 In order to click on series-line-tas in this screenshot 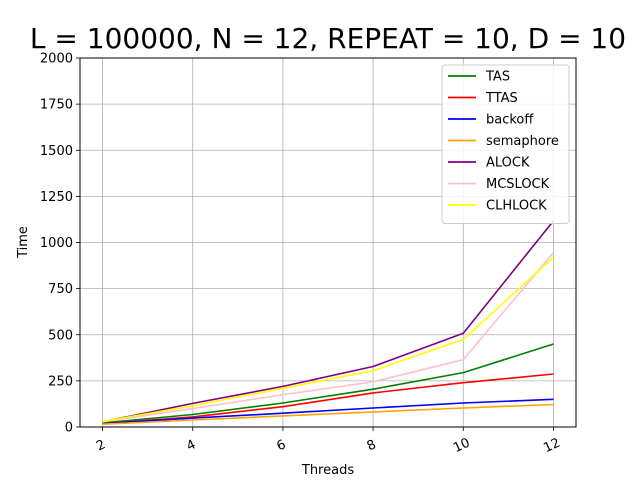, I will do `click(328, 383)`.